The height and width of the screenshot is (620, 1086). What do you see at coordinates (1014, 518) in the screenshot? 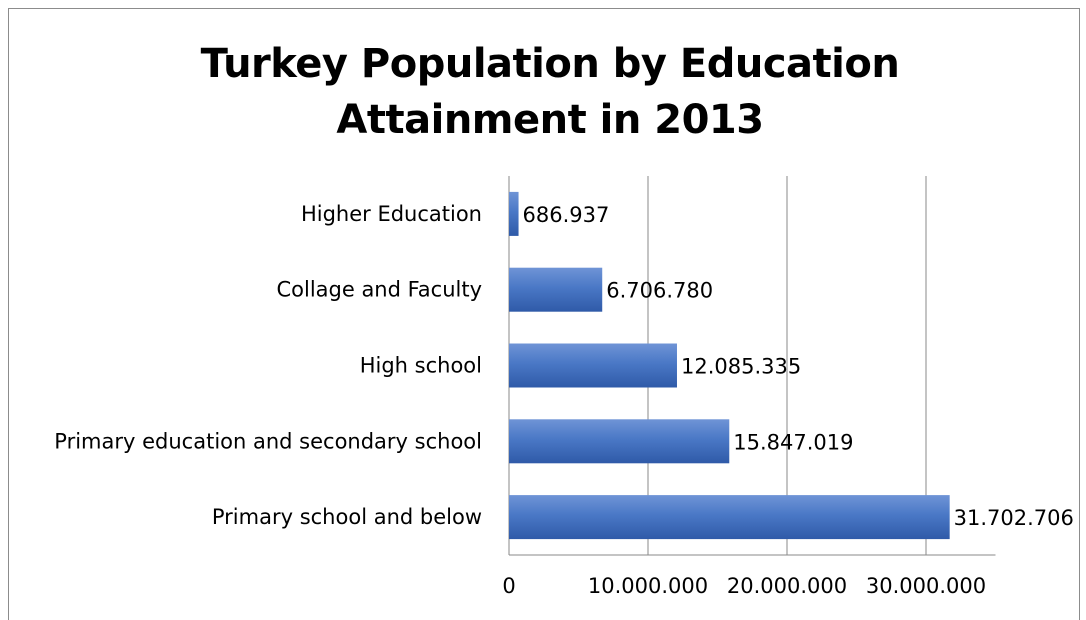
I see `data-label: 31.702.706` at bounding box center [1014, 518].